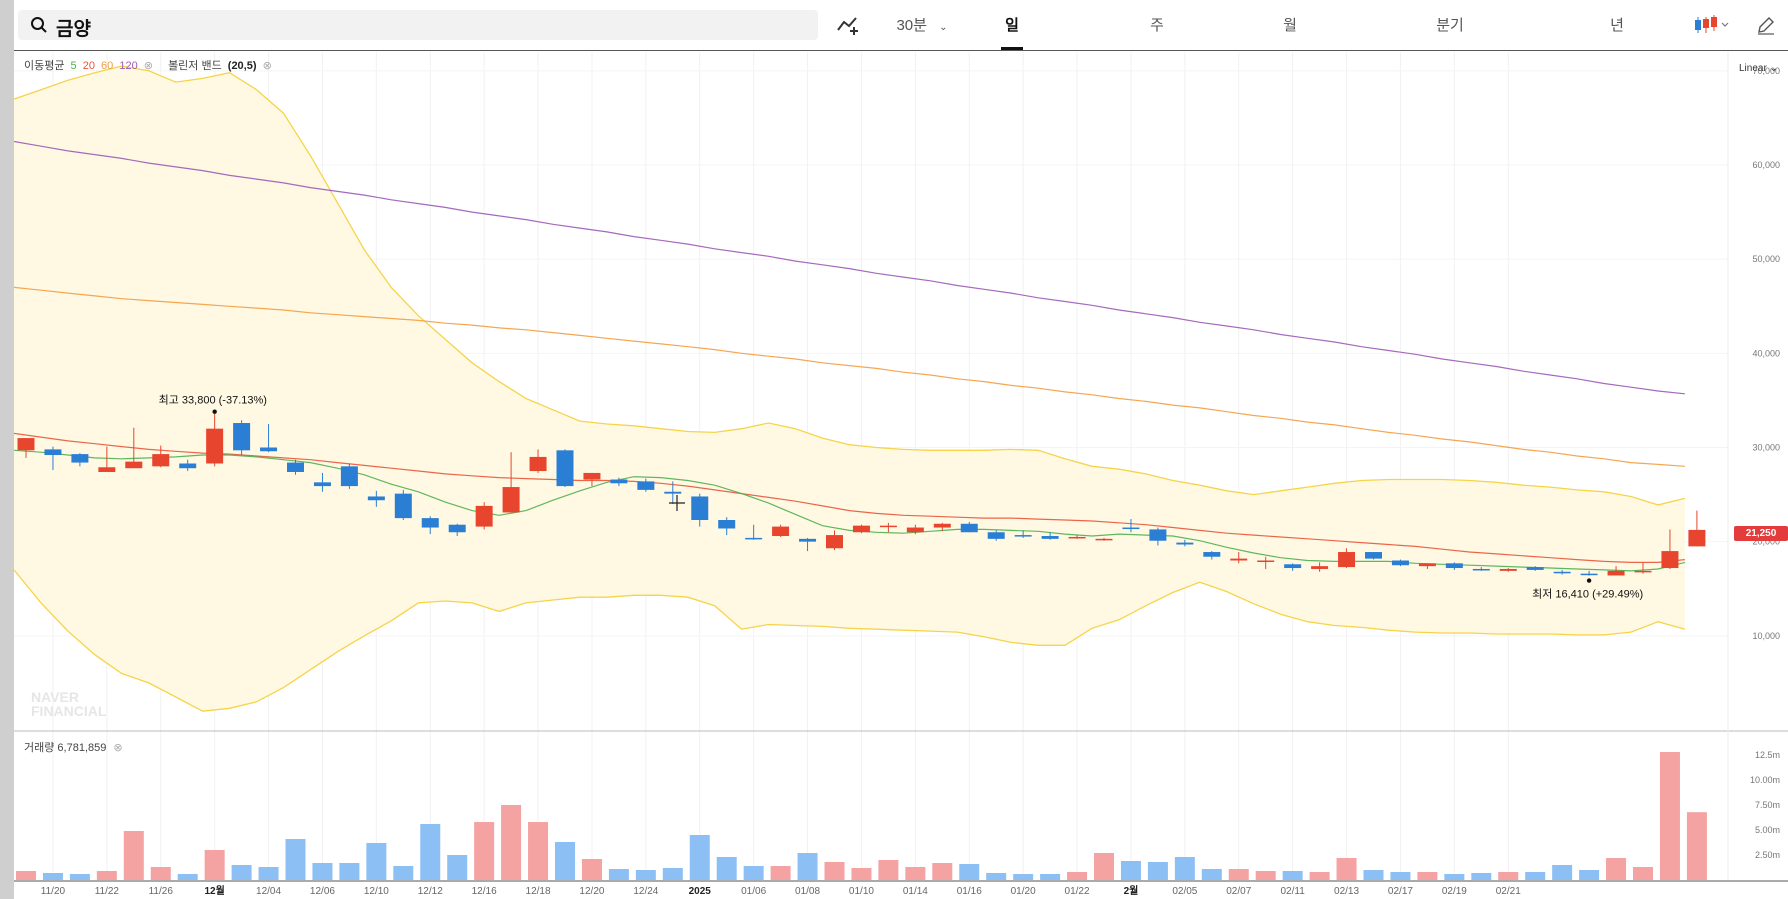  What do you see at coordinates (1767, 805) in the screenshot?
I see `volume-tick-label: 7.50m` at bounding box center [1767, 805].